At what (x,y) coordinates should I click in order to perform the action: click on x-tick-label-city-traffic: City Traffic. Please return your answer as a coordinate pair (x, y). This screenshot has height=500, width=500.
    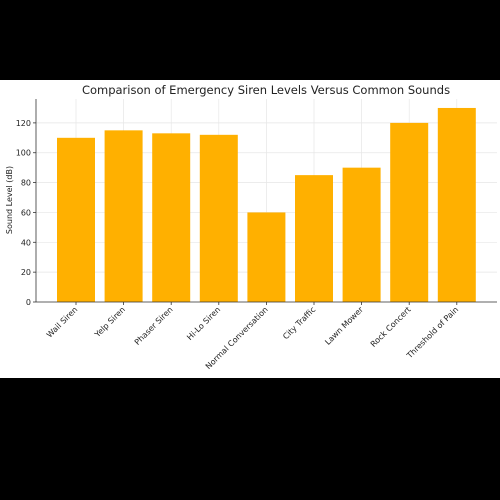
    Looking at the image, I should click on (299, 323).